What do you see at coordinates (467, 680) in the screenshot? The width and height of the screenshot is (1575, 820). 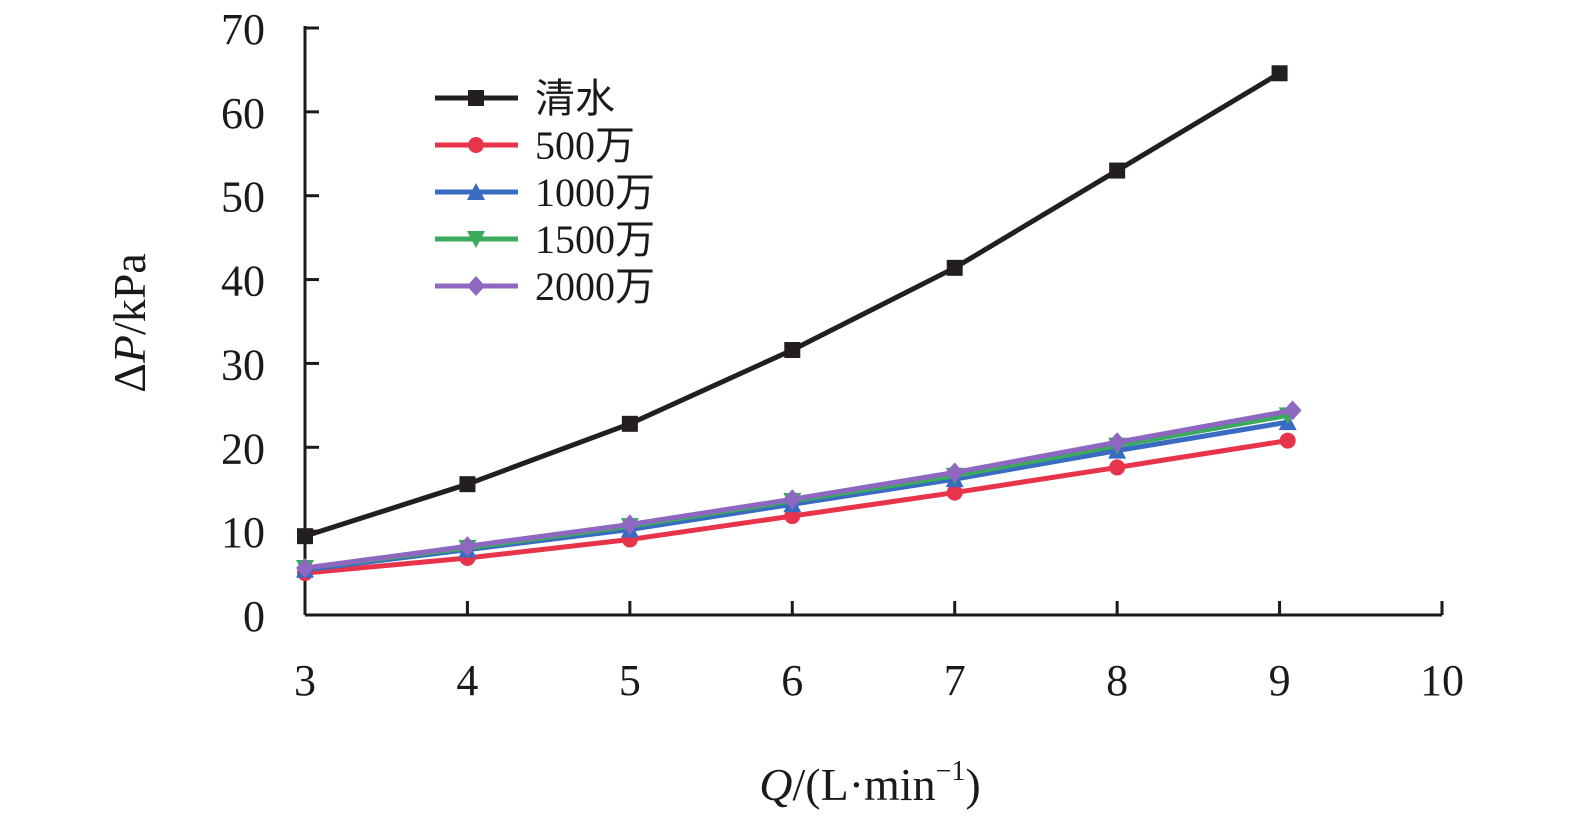 I see `x-tick-label: 4` at bounding box center [467, 680].